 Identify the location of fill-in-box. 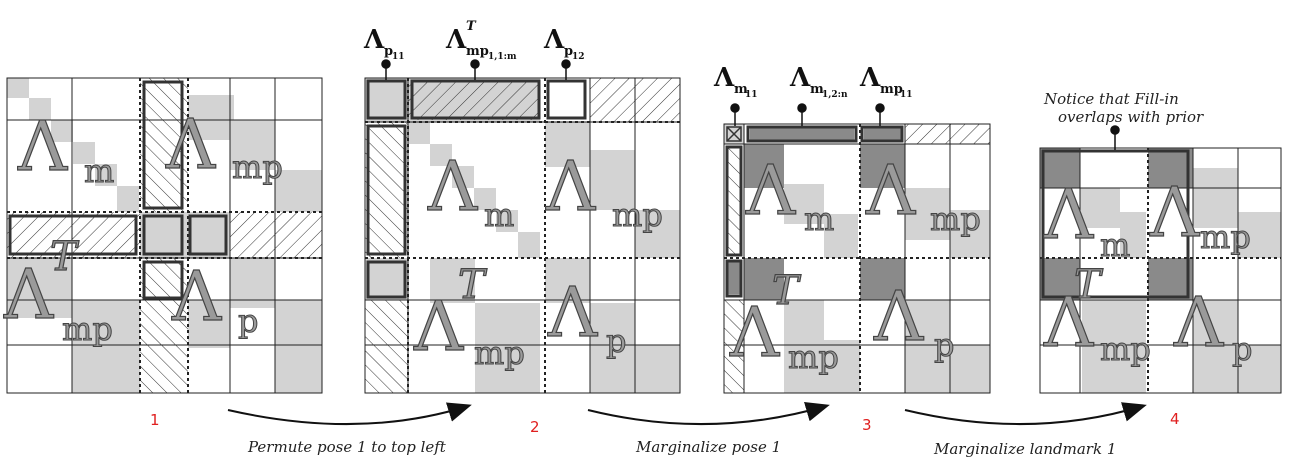
(1115, 224).